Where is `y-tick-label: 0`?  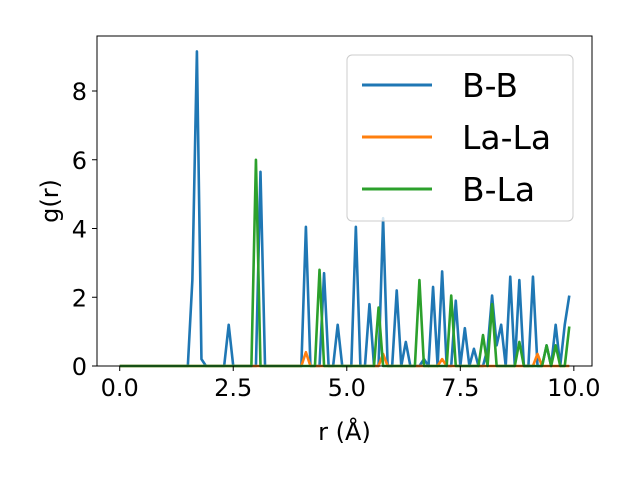 y-tick-label: 0 is located at coordinates (79, 367).